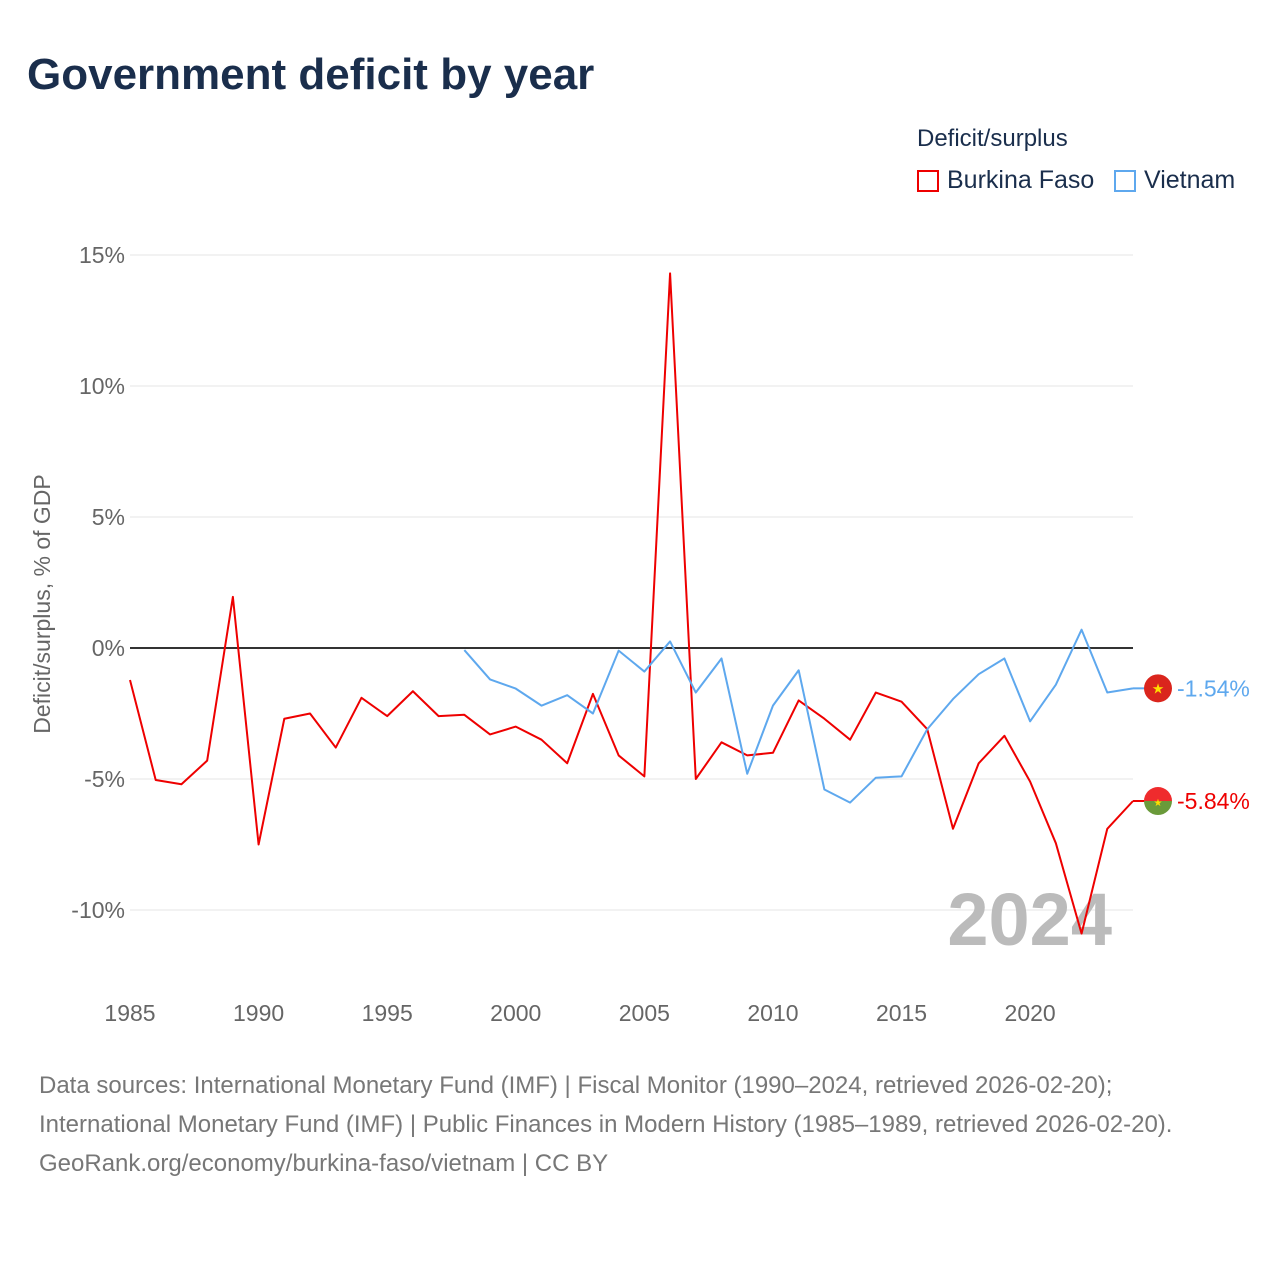  I want to click on legend-item-burkina-faso: Burkina Faso, so click(1005, 180).